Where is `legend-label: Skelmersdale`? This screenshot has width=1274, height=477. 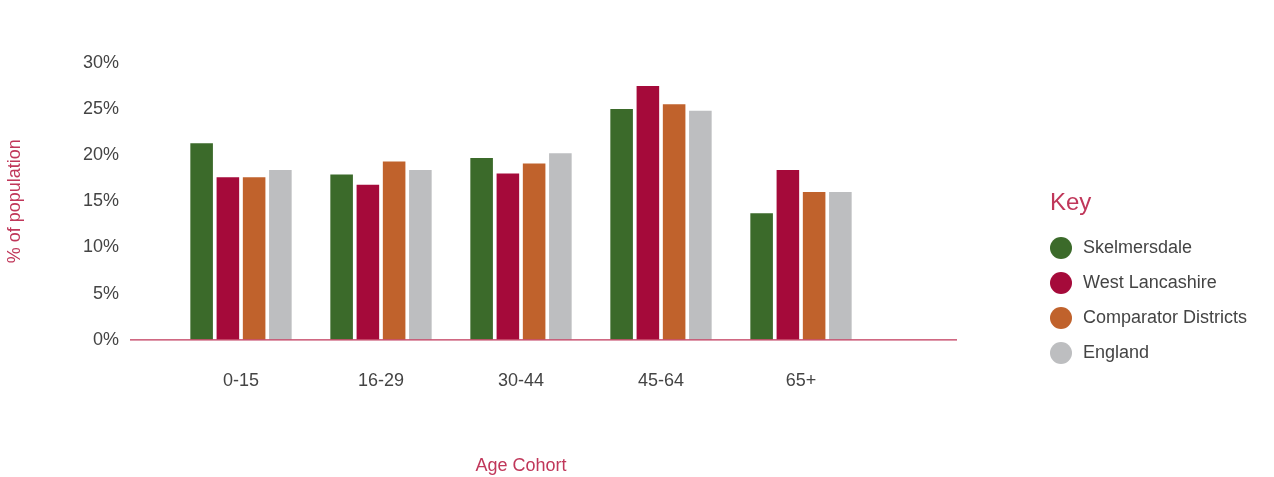
legend-label: Skelmersdale is located at coordinates (1138, 247).